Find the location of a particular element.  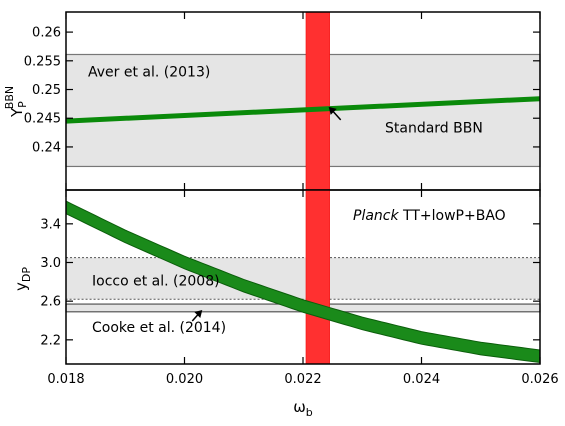

cooke-2014-arrow is located at coordinates (197, 316).